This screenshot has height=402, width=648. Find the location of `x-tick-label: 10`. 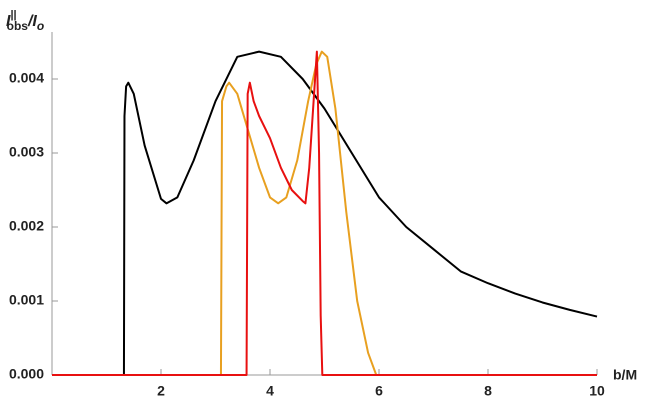

x-tick-label: 10 is located at coordinates (597, 391).